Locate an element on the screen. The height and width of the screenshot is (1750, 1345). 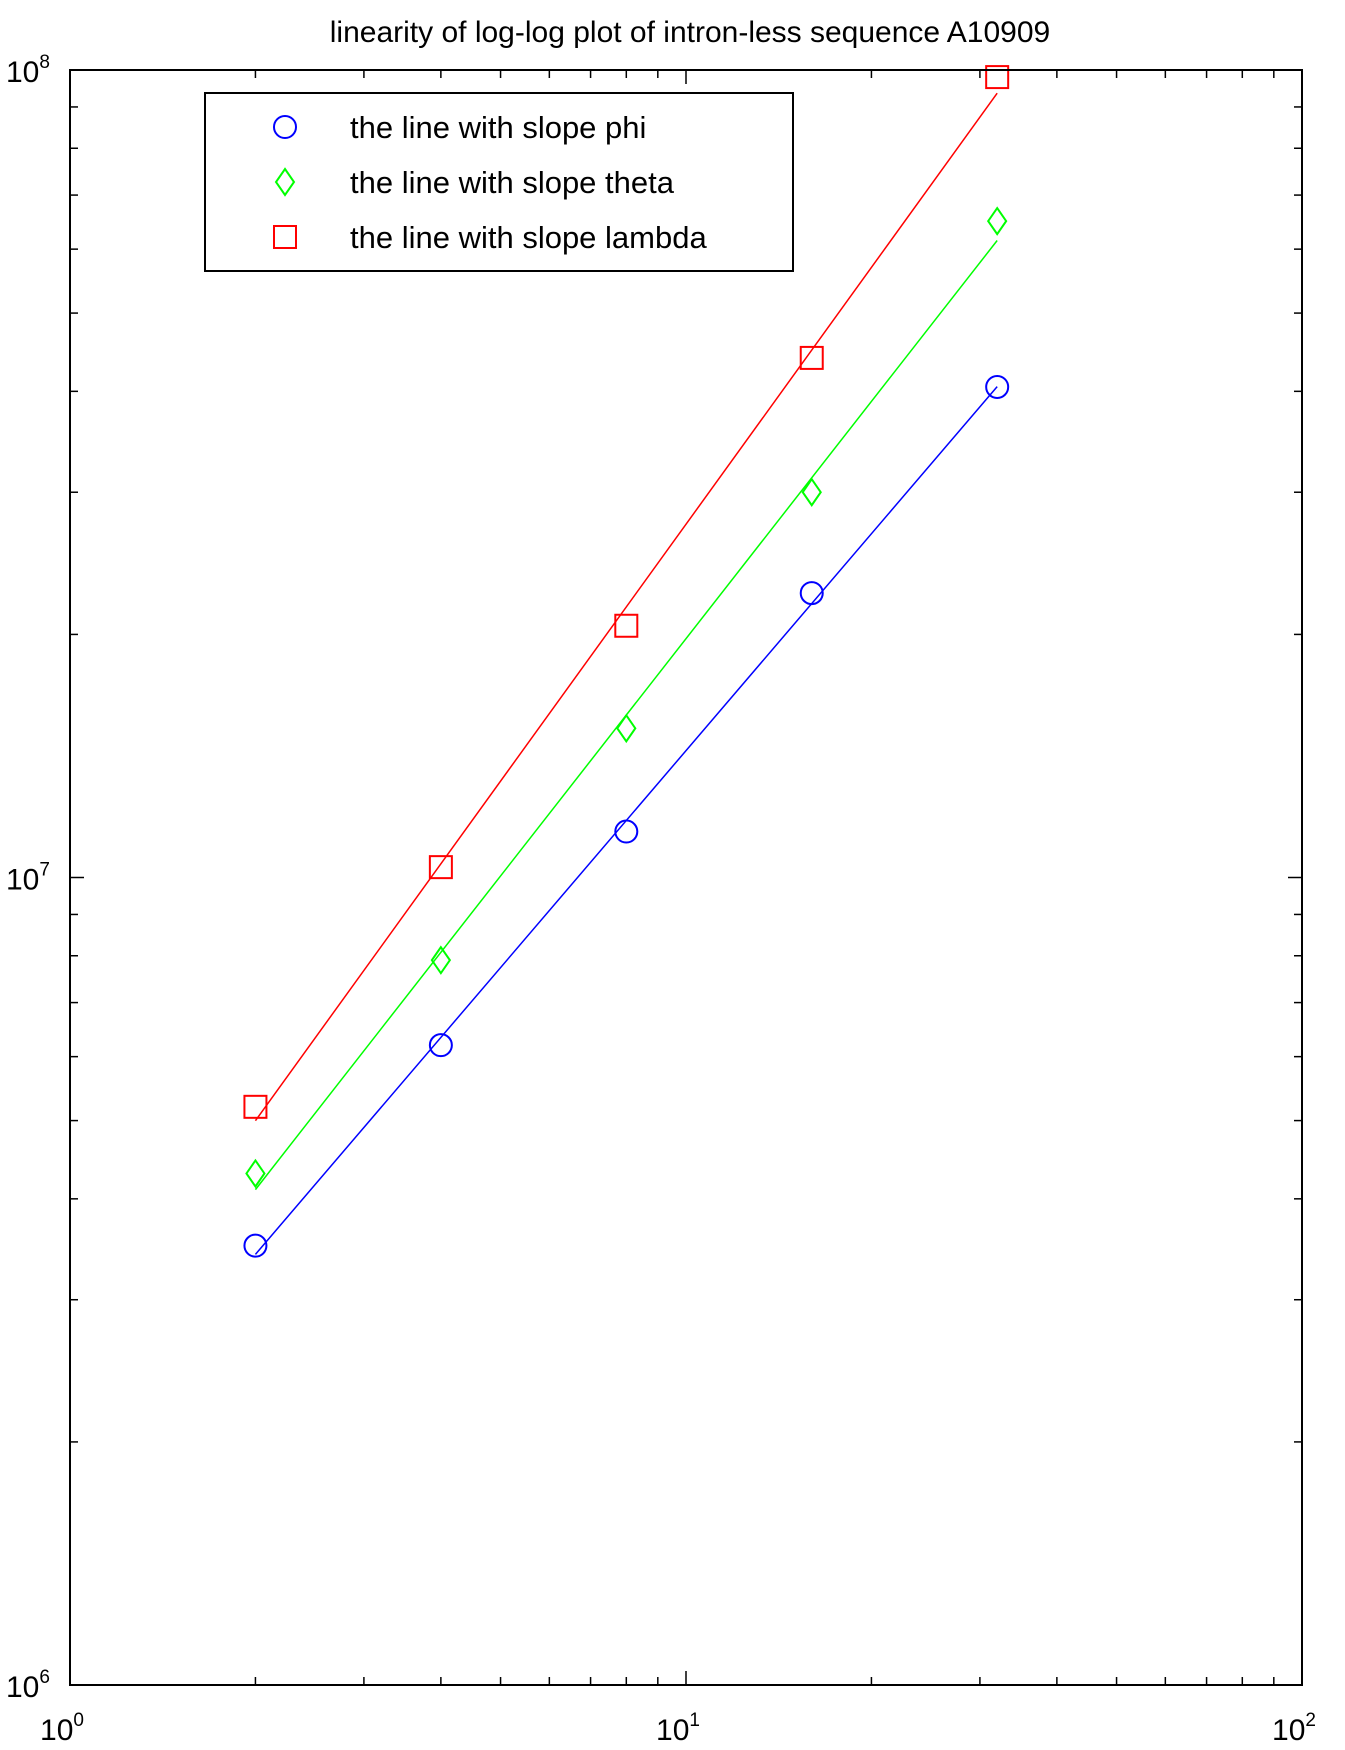
y-tick-label: 10⁸ is located at coordinates (28, 70).